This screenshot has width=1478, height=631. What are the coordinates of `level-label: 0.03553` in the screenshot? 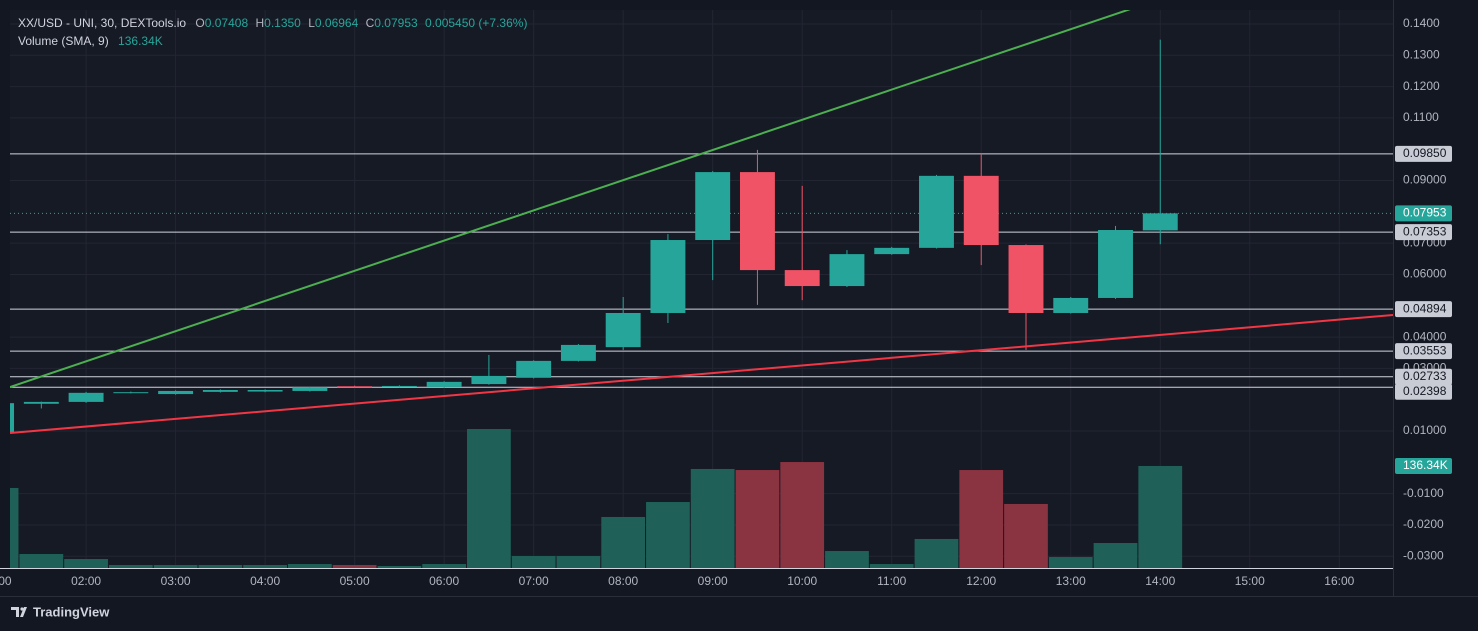 It's located at (1425, 350).